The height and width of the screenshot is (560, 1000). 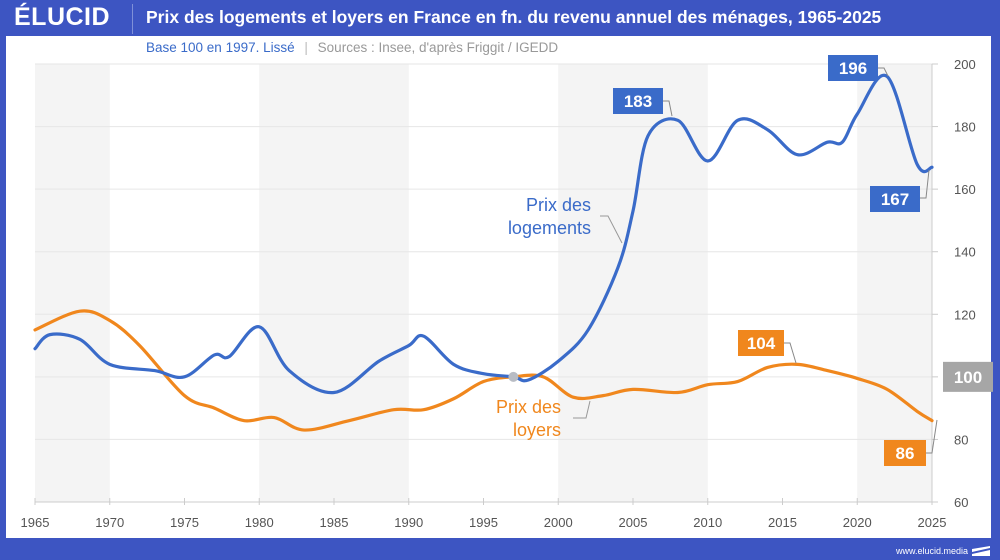 What do you see at coordinates (438, 47) in the screenshot?
I see `subtitle-sources: Sources : Insee, d'après Friggit / IGEDD` at bounding box center [438, 47].